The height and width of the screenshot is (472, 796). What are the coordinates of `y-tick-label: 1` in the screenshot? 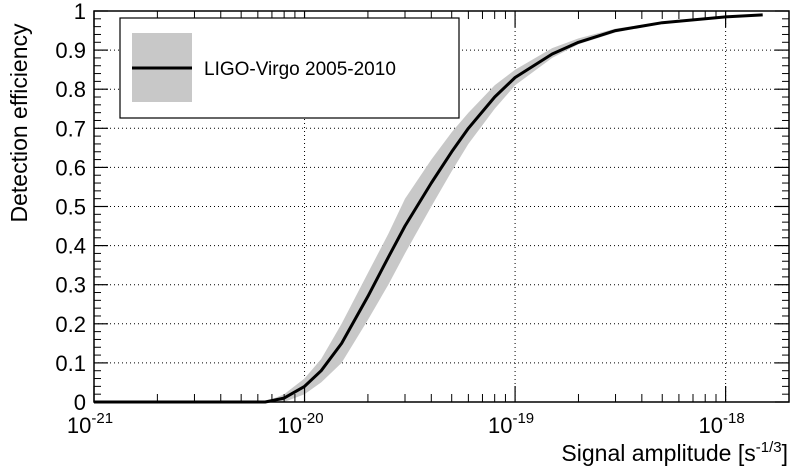 It's located at (80, 12).